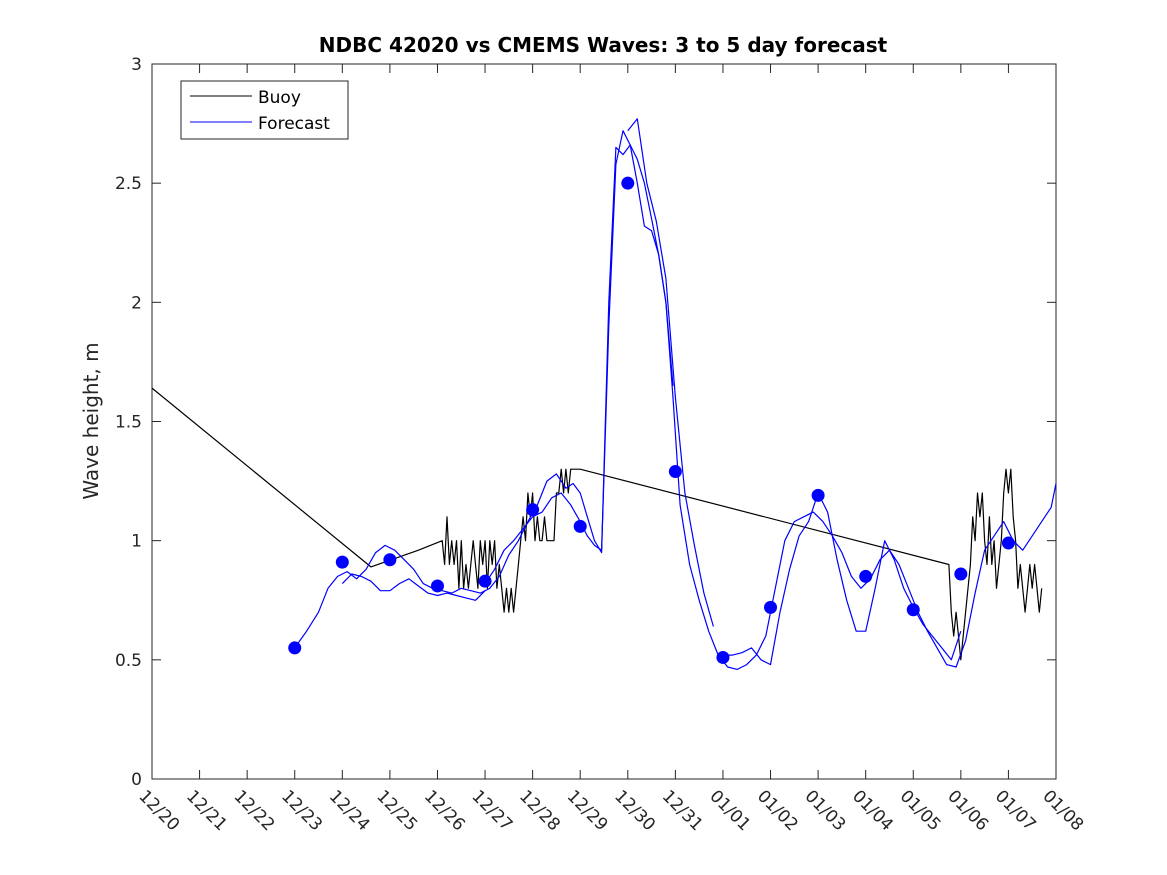 This screenshot has width=1167, height=875. I want to click on legend-box, so click(264, 110).